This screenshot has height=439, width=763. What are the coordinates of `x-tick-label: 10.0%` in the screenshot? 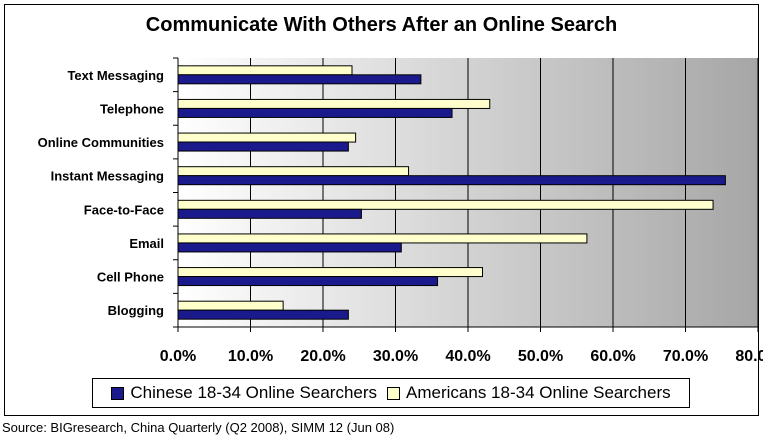 It's located at (250, 356).